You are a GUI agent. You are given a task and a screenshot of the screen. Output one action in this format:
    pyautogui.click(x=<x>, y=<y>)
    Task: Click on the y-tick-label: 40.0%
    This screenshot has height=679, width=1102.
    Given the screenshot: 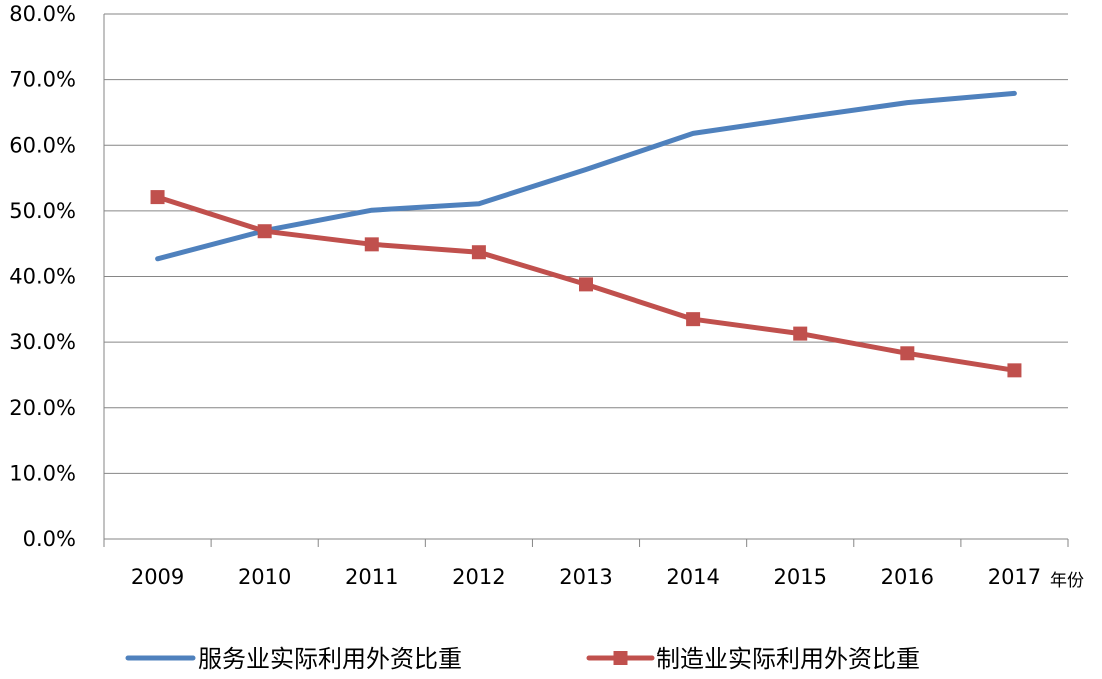 What is the action you would take?
    pyautogui.click(x=42, y=277)
    